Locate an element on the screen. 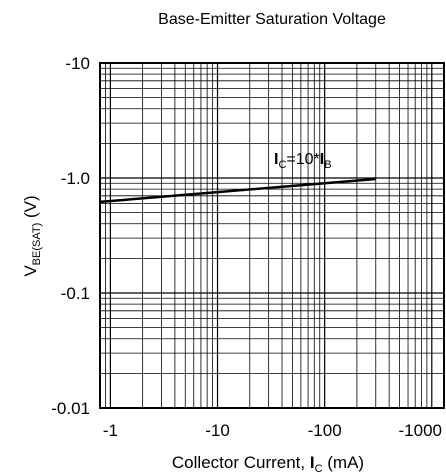 This screenshot has width=446, height=475. annotation-symbol-1: I is located at coordinates (276, 159).